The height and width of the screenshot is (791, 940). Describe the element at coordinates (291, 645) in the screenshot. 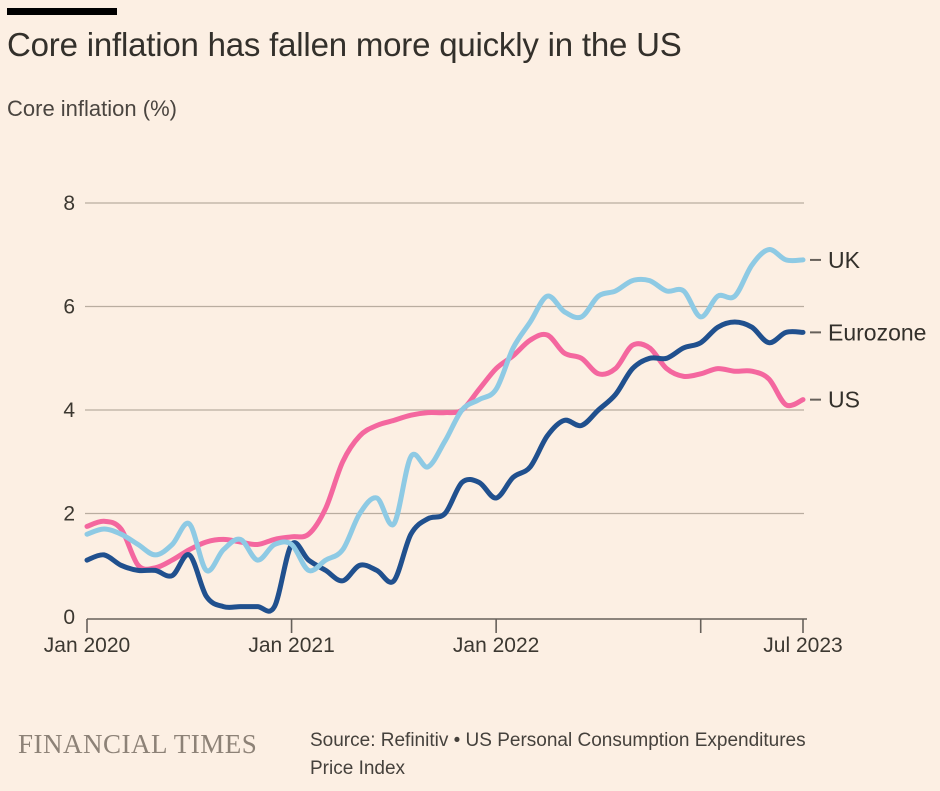

I see `x-tick-label: Jan 2021` at that location.